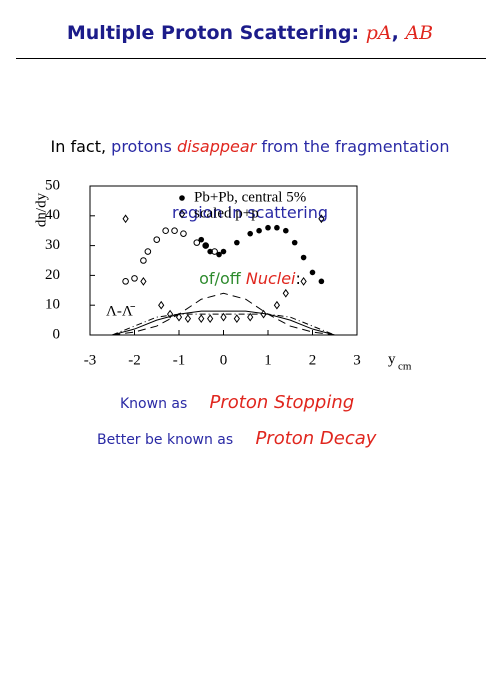 This screenshot has height=699, width=500. Describe the element at coordinates (392, 359) in the screenshot. I see `x-axis-label: y` at that location.